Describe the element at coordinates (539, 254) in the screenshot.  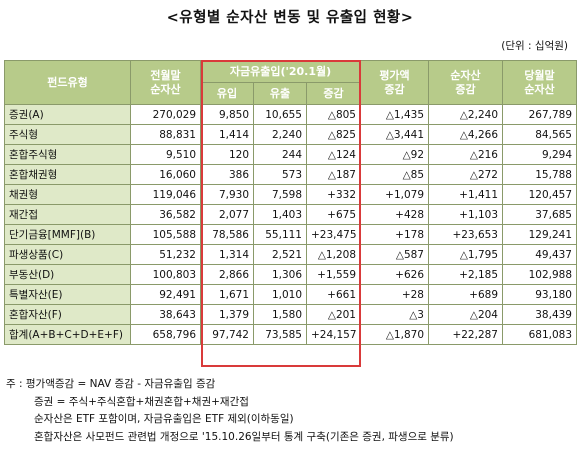
I see `cell-curr: 49,437` at that location.